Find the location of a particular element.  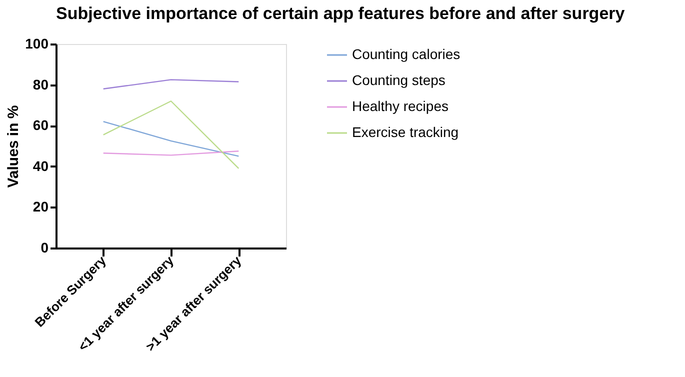

y-tick-label: 40 is located at coordinates (40, 166).